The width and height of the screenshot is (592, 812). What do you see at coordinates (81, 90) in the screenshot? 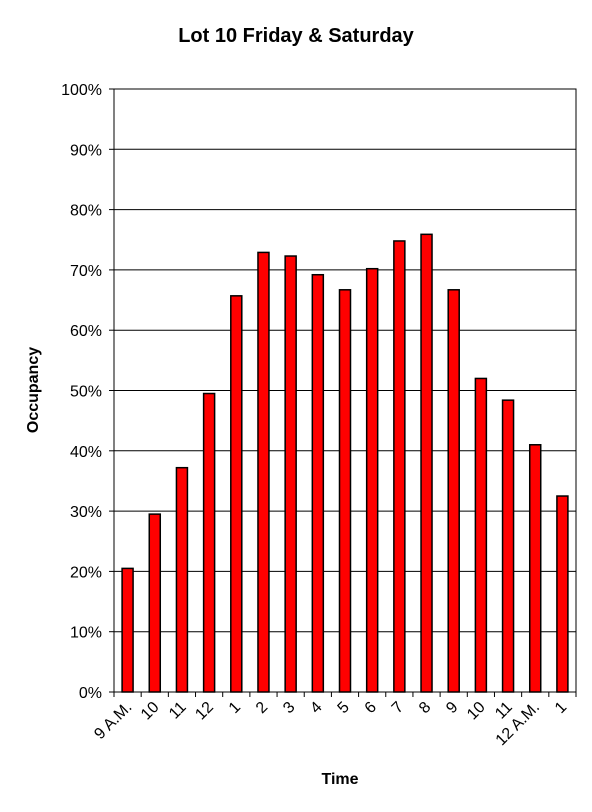
I see `y-tick-label: 100%` at bounding box center [81, 90].